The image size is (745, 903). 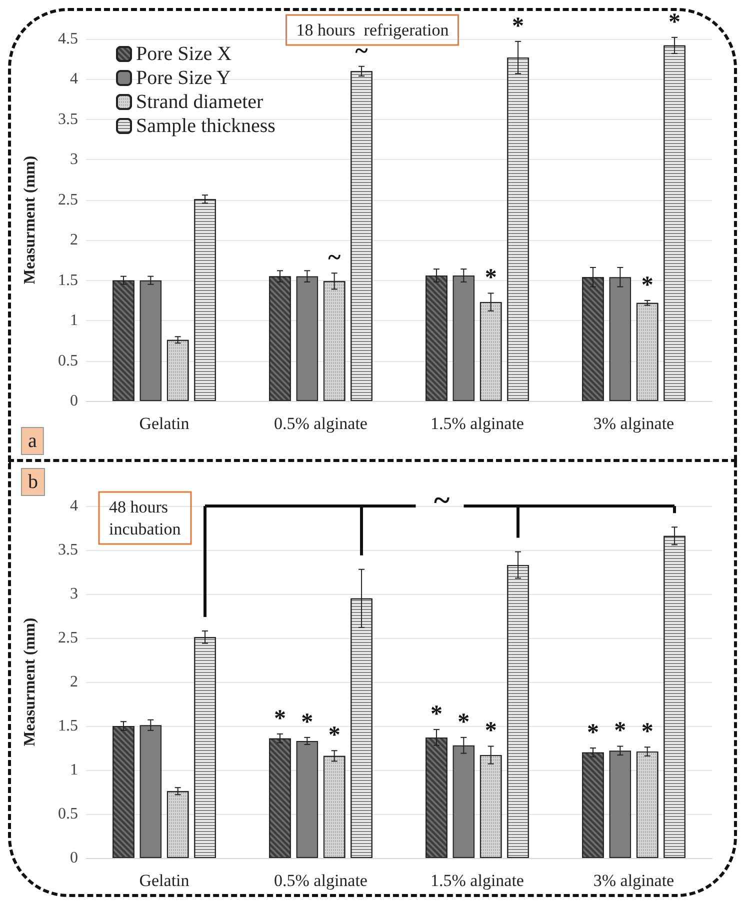 I want to click on legend-label: Sample thickness, so click(x=206, y=126).